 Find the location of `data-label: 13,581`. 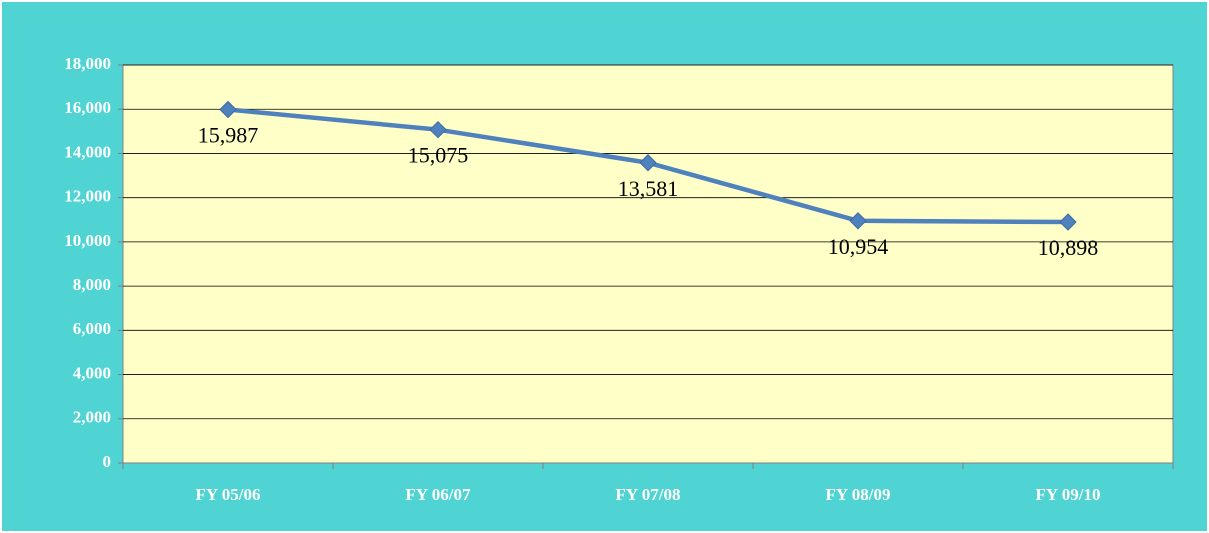

data-label: 13,581 is located at coordinates (648, 188).